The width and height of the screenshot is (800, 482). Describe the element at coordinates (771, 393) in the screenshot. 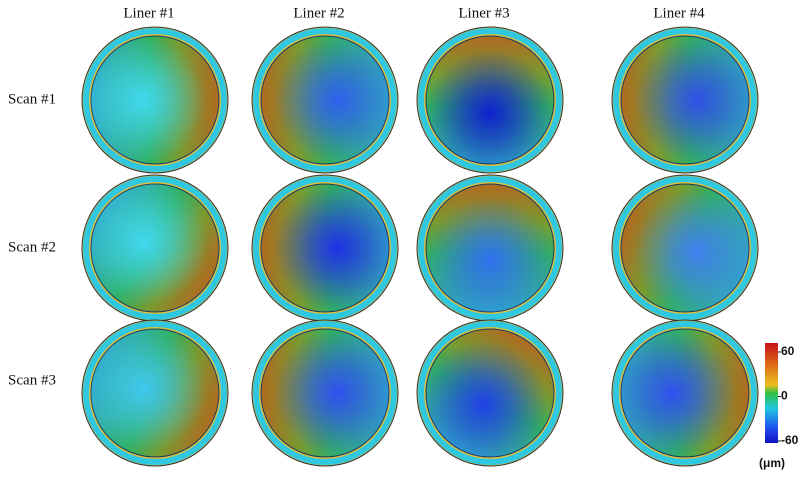

I see `colorbar-scale` at that location.